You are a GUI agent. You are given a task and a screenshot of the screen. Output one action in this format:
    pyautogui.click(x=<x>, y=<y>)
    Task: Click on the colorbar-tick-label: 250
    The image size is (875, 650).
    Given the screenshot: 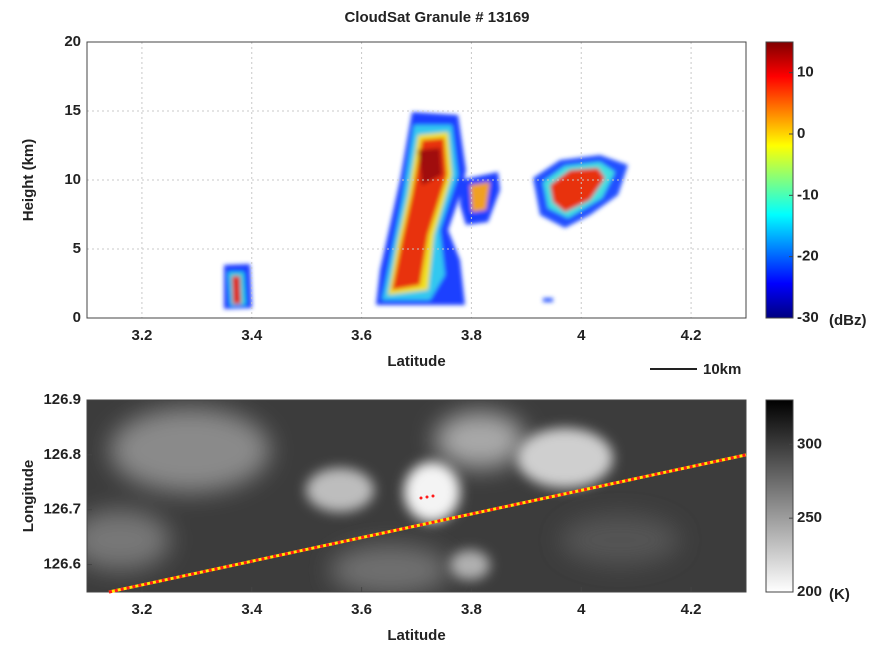 What is the action you would take?
    pyautogui.click(x=809, y=517)
    